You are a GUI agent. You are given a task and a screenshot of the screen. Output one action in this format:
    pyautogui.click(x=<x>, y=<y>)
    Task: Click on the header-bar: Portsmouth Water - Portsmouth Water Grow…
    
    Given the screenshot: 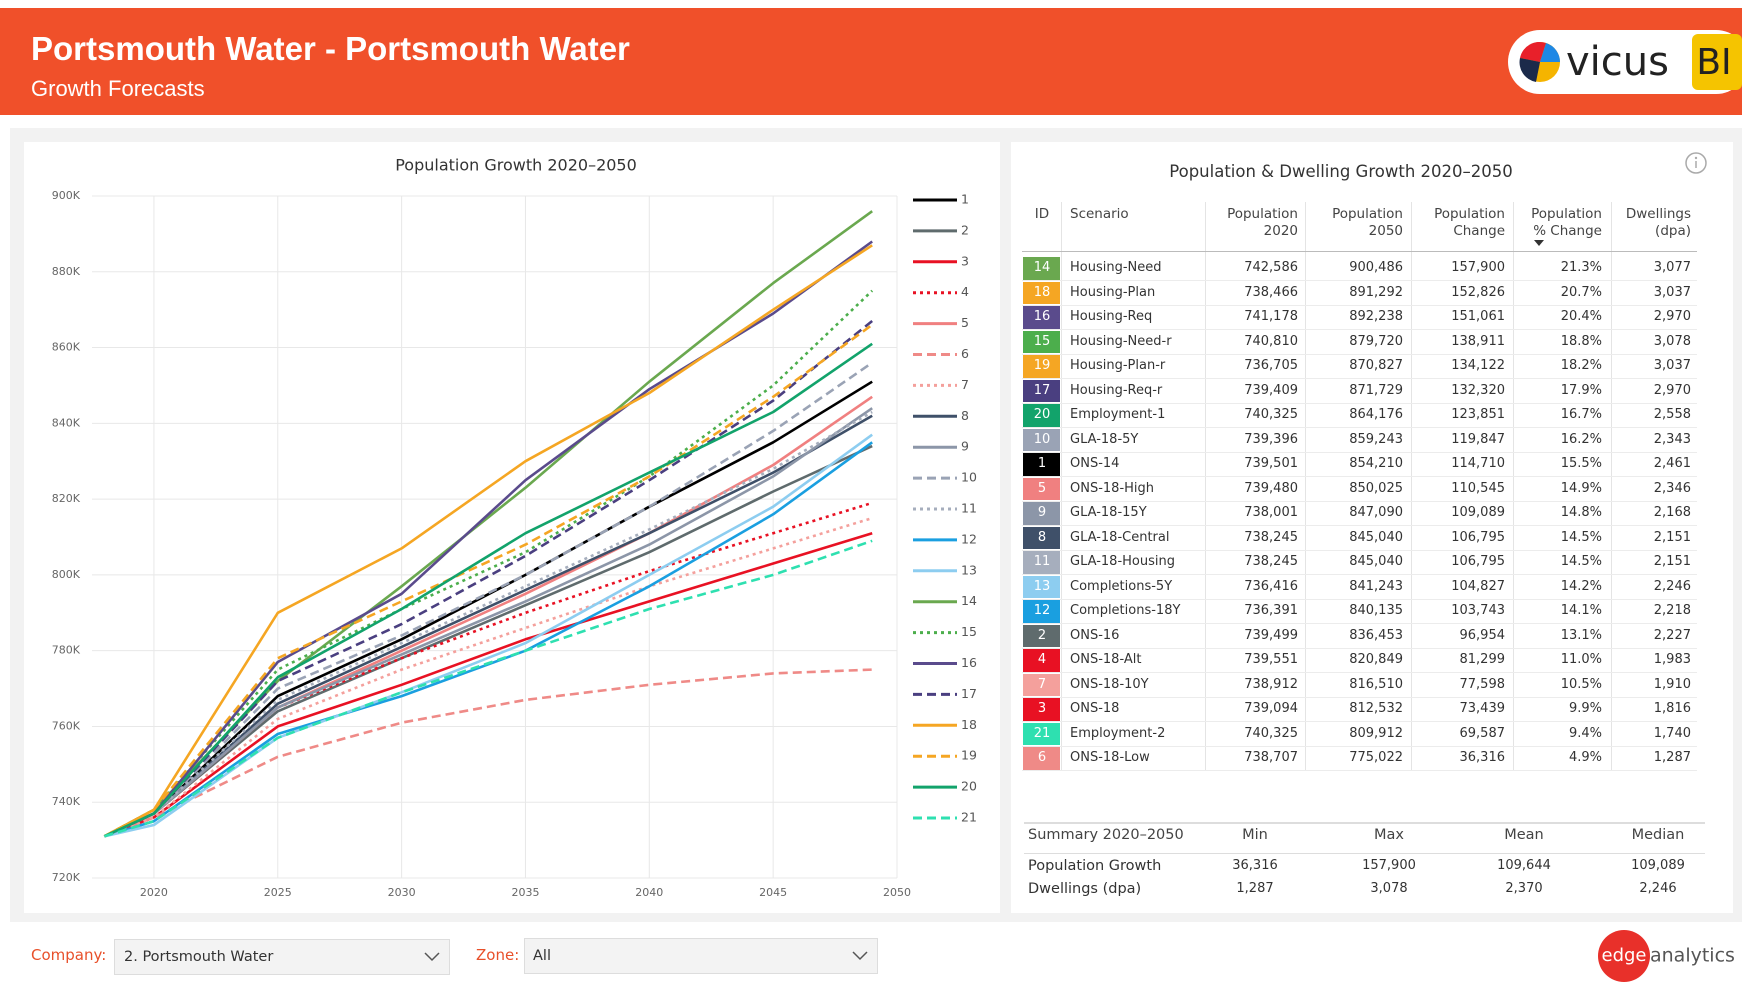 What is the action you would take?
    pyautogui.click(x=871, y=61)
    